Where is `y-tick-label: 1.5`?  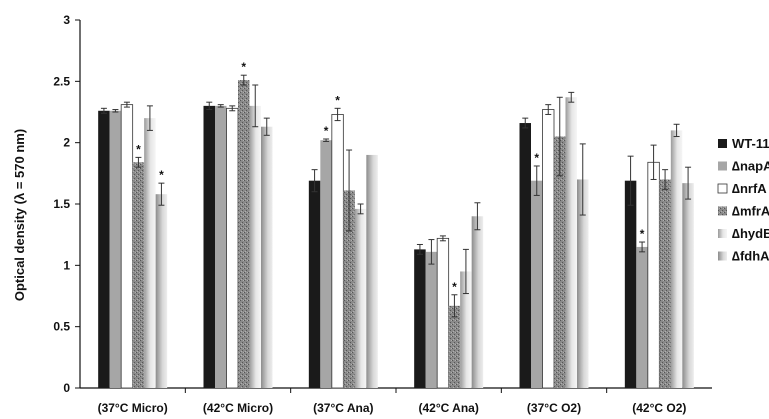 y-tick-label: 1.5 is located at coordinates (61, 204).